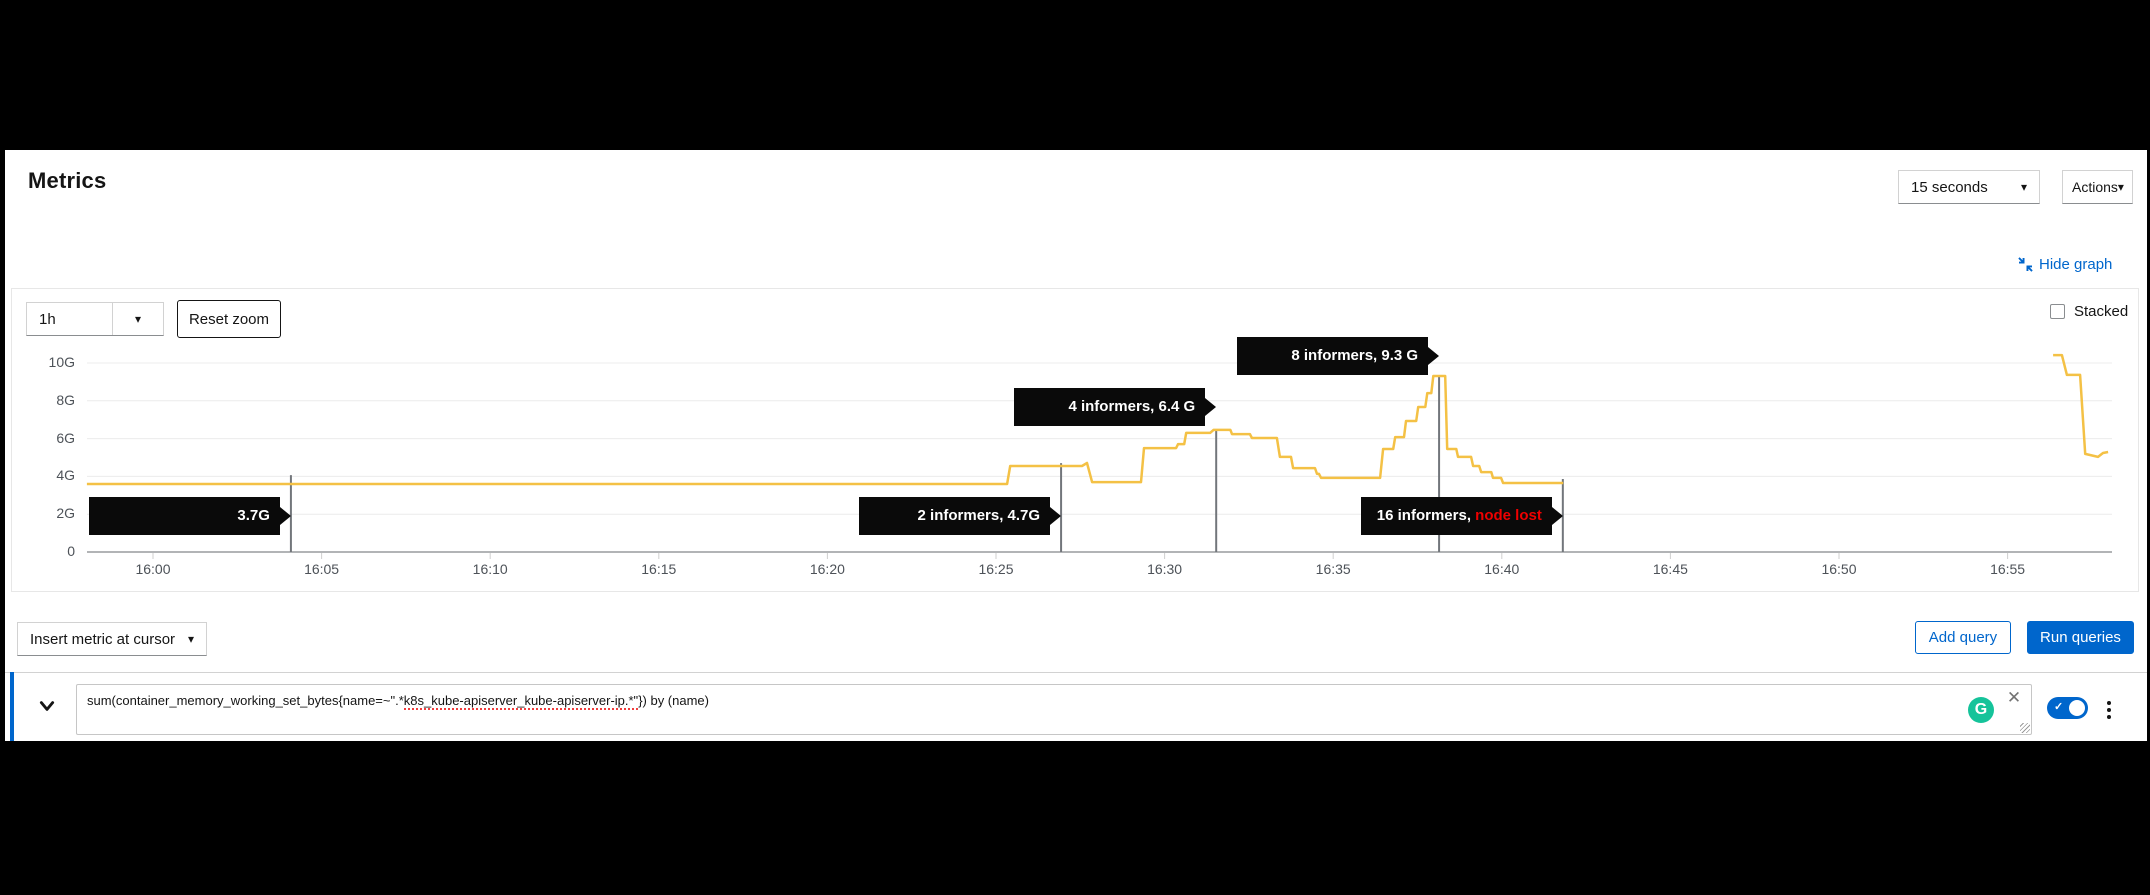 The image size is (2150, 895). Describe the element at coordinates (673, 700) in the screenshot. I see `query-text-post: }) by (name)` at that location.